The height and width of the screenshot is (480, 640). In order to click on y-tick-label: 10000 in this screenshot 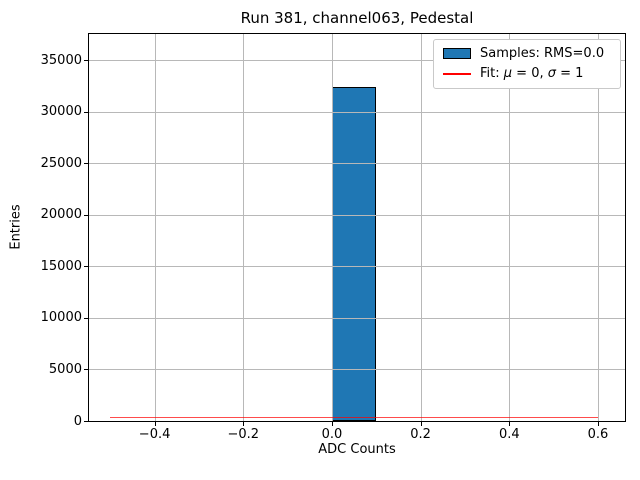, I will do `click(61, 318)`.